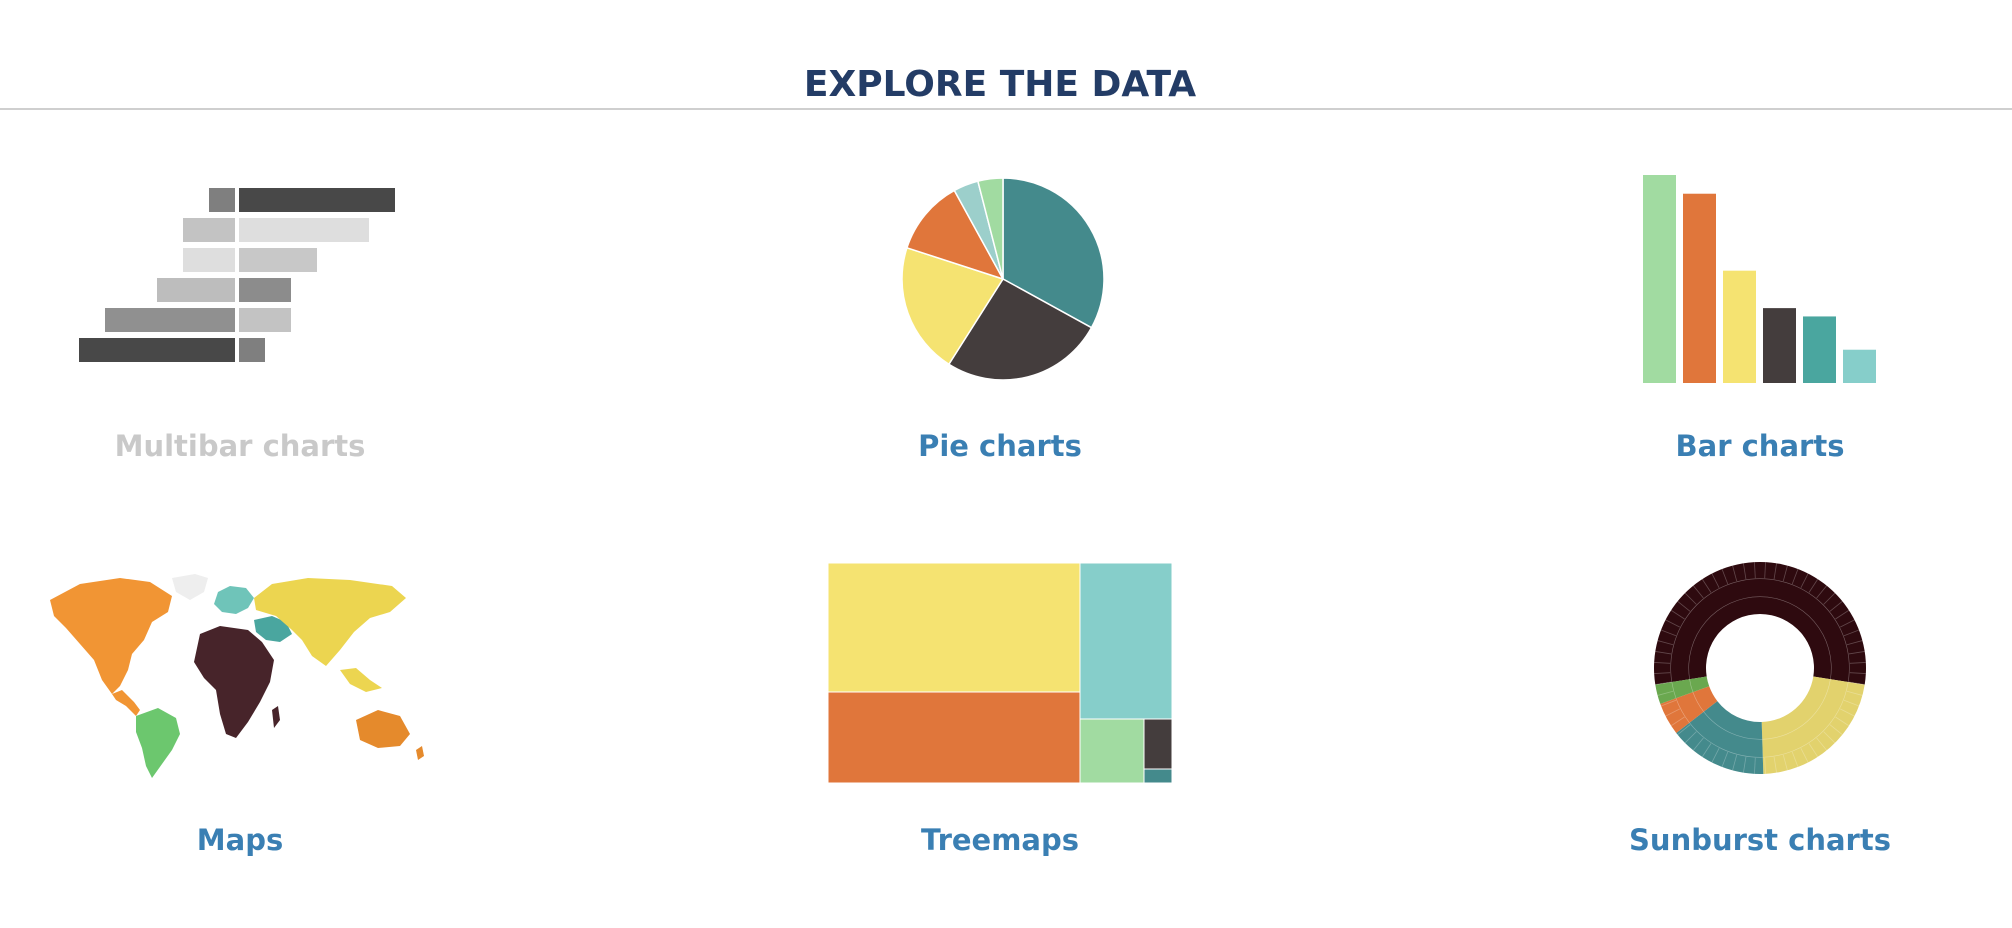 The image size is (2012, 928). Describe the element at coordinates (1000, 446) in the screenshot. I see `tile-label-pie-charts: Pie charts` at that location.